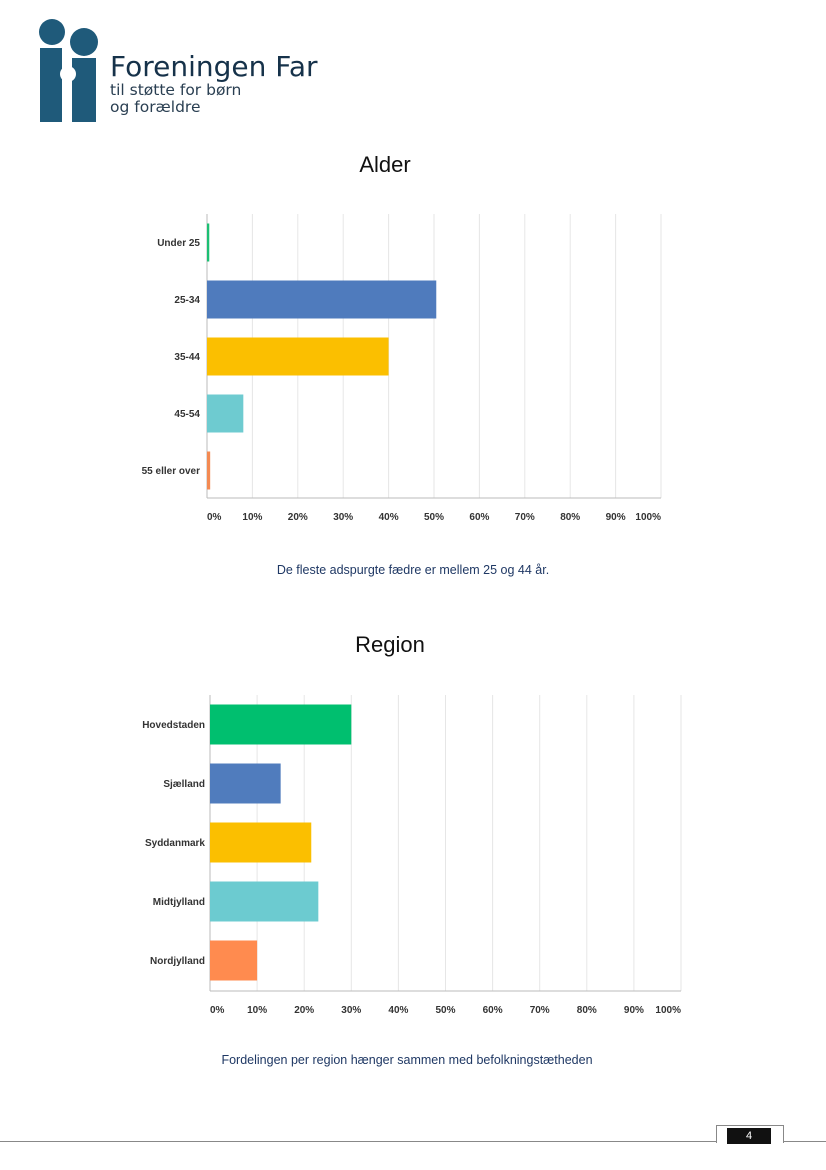 The height and width of the screenshot is (1170, 826). I want to click on category-label: 55 eller over, so click(171, 471).